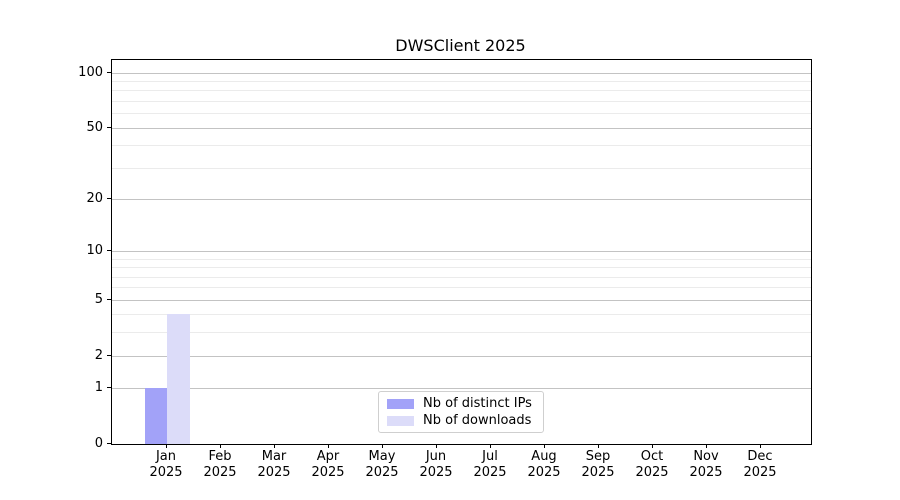 Image resolution: width=900 pixels, height=500 pixels. I want to click on x-tick-label: Oct 2025, so click(652, 465).